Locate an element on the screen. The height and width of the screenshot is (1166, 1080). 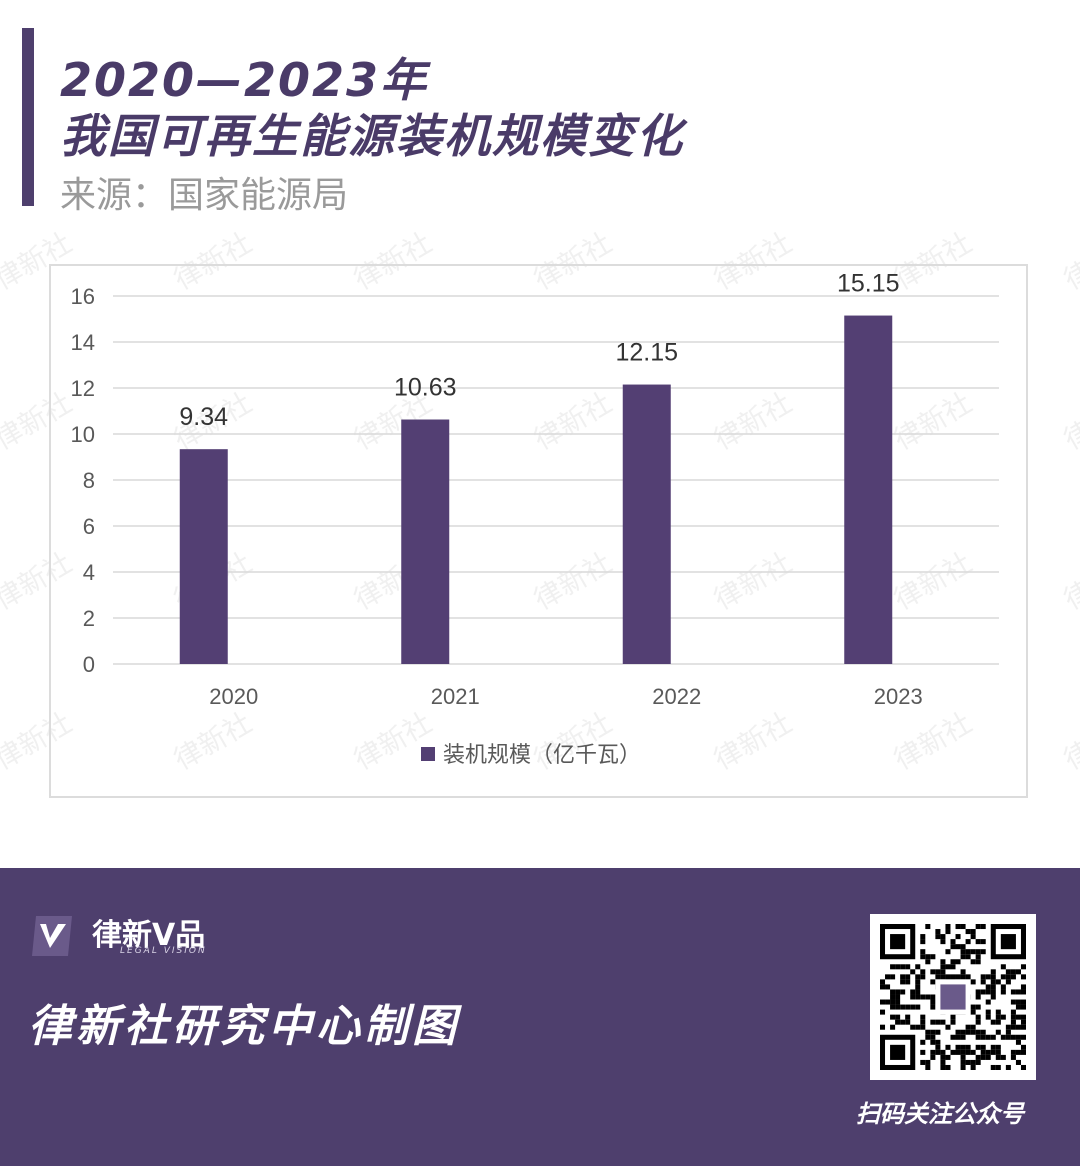
qr-caption: 扫码关注公众号 is located at coordinates (940, 1114).